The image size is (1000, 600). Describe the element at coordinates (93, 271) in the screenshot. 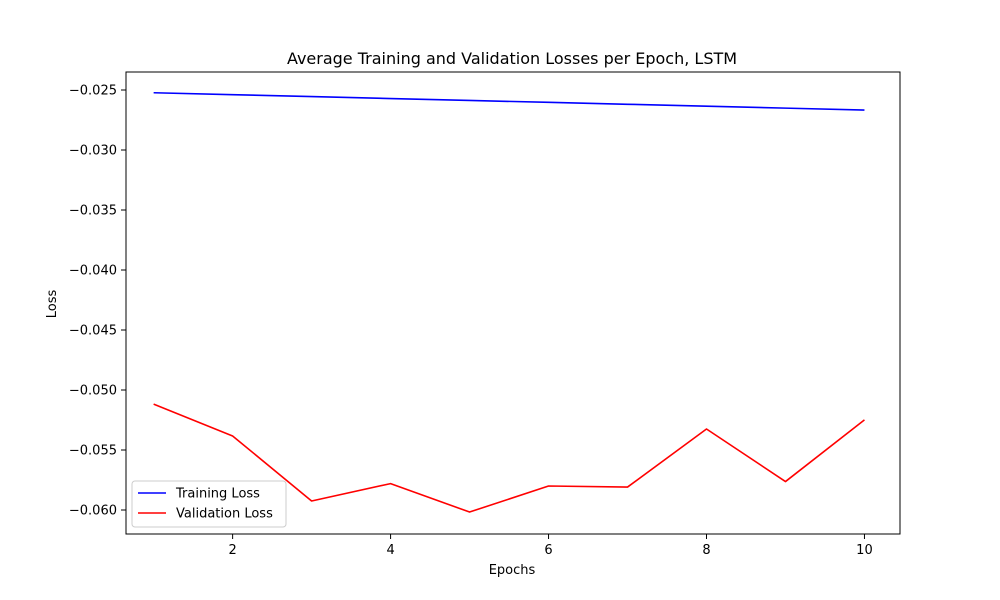

I see `y-tick-label: −0.040` at that location.